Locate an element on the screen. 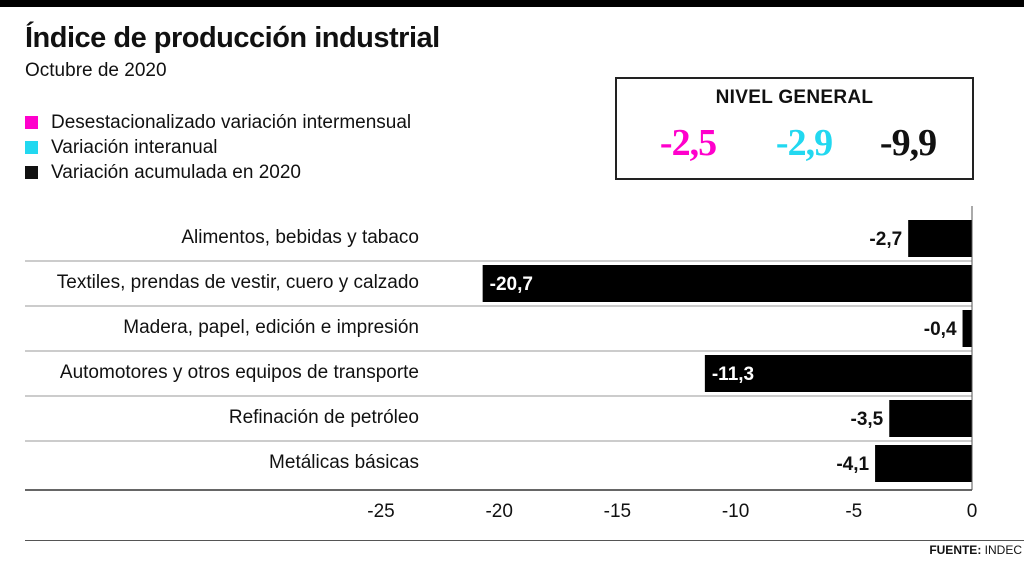  value-label: -3,5 is located at coordinates (867, 419).